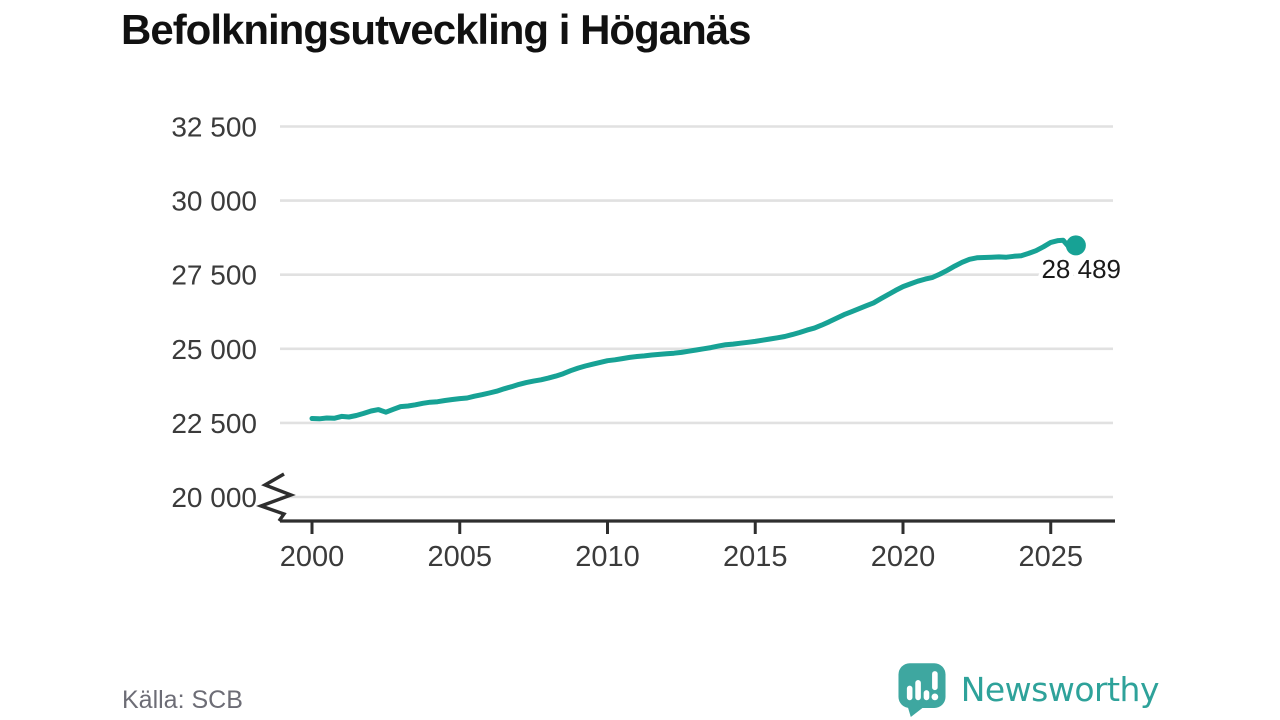 This screenshot has height=720, width=1280. What do you see at coordinates (312, 557) in the screenshot?
I see `x-tick-label: 2000` at bounding box center [312, 557].